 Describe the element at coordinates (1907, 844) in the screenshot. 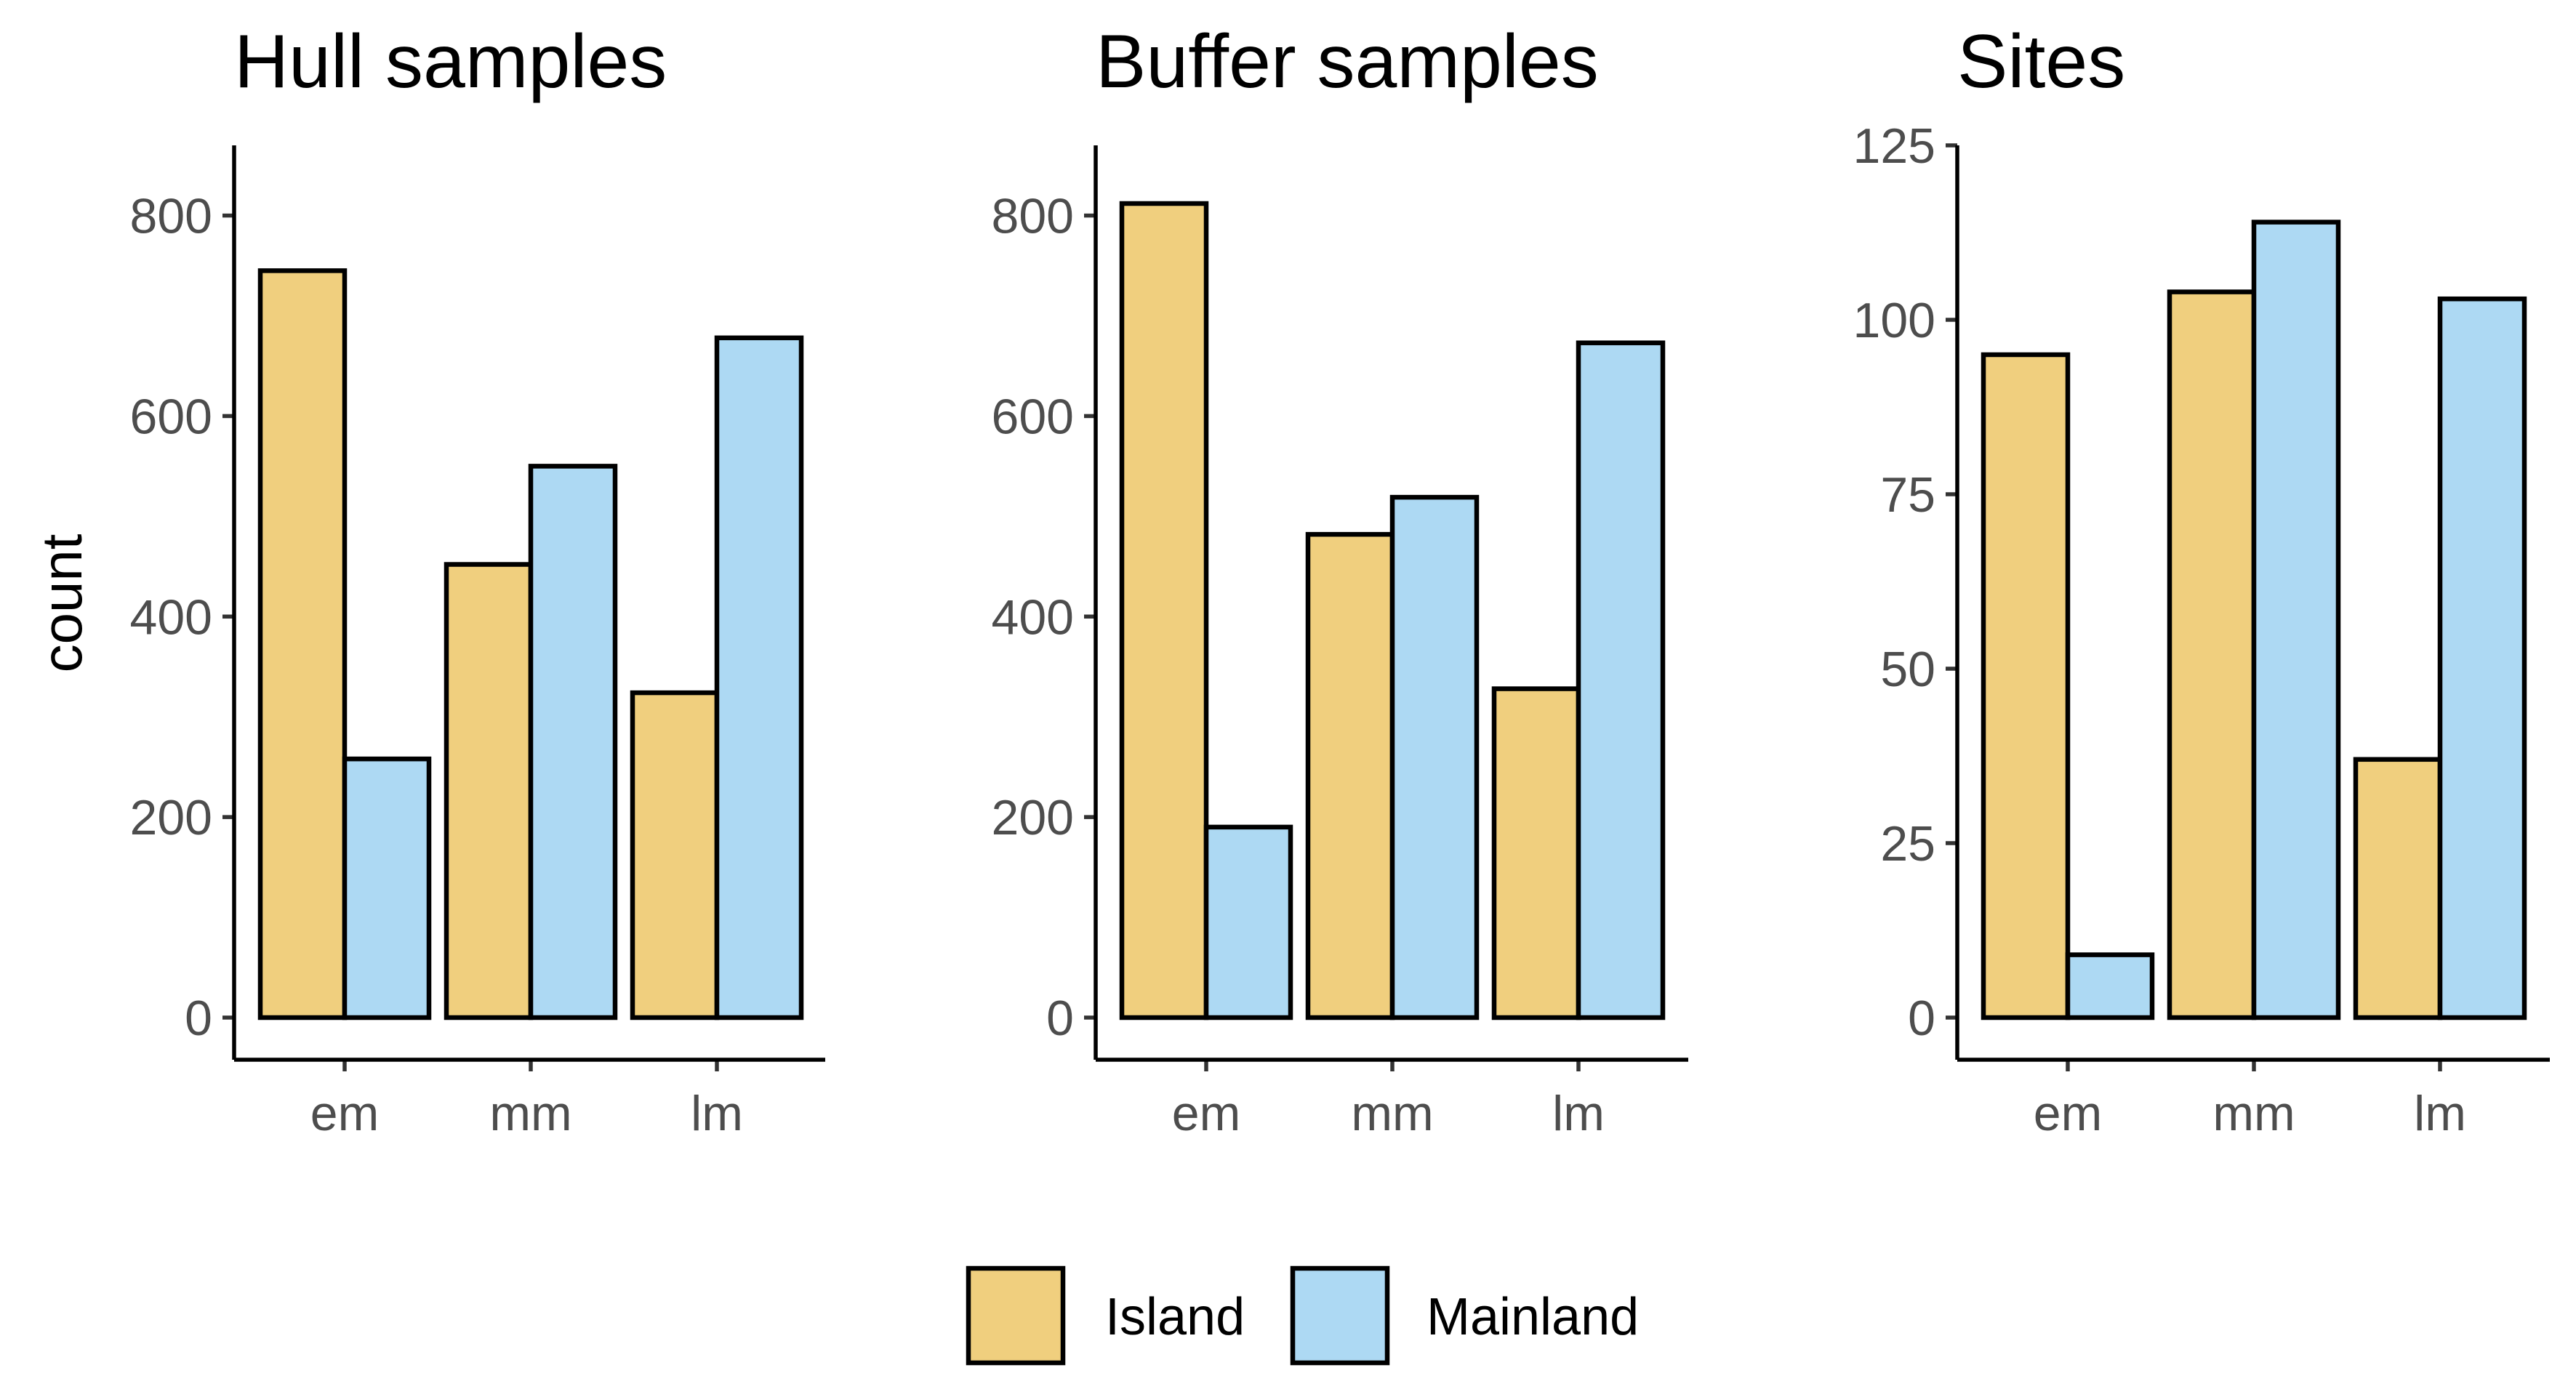

I see `y-tick-label: 25` at that location.